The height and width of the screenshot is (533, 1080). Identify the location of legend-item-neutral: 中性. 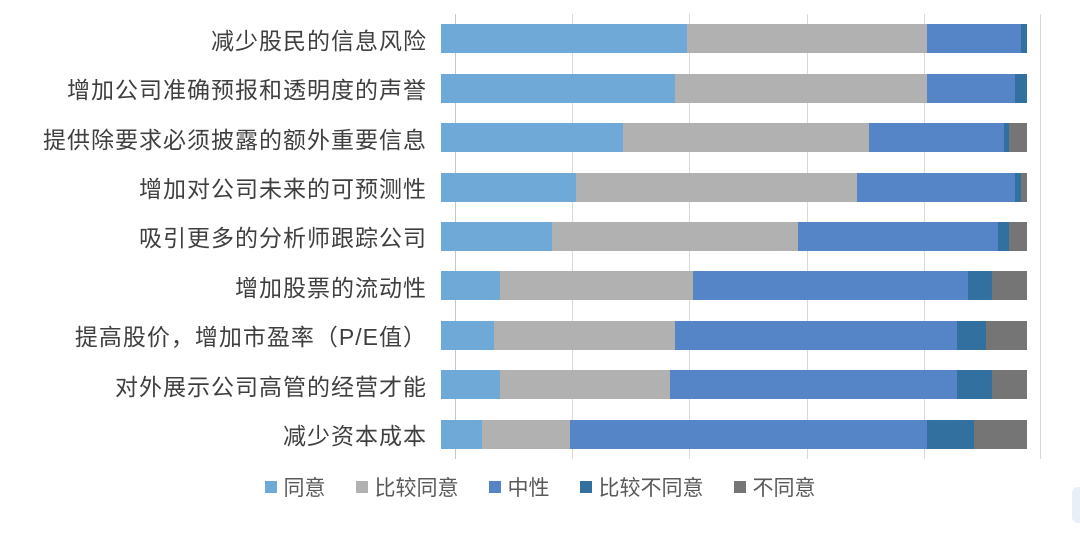
(519, 487).